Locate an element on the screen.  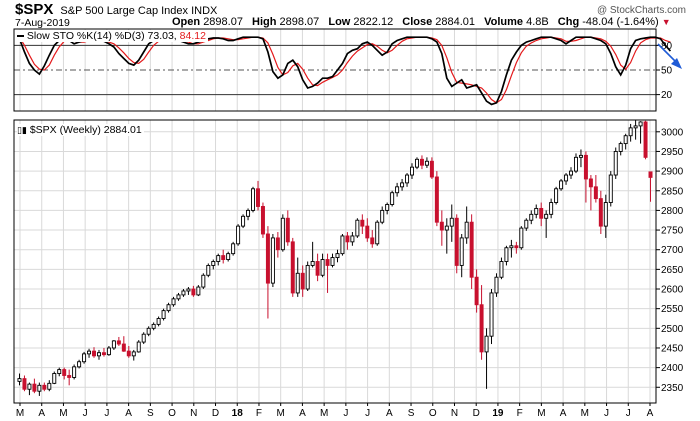
x-tick-label: S is located at coordinates (150, 413).